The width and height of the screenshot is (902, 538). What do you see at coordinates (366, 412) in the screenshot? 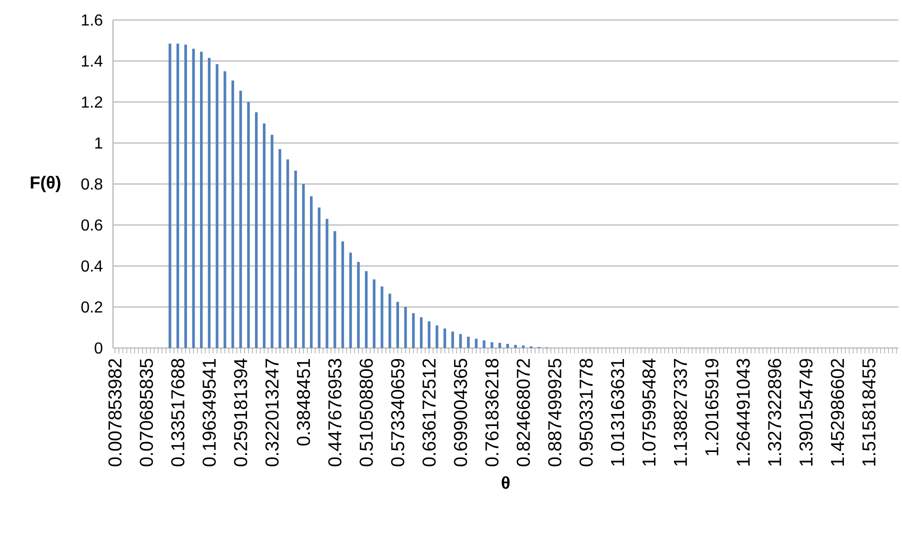
I see `x-tick-label: 0.510508806` at bounding box center [366, 412].